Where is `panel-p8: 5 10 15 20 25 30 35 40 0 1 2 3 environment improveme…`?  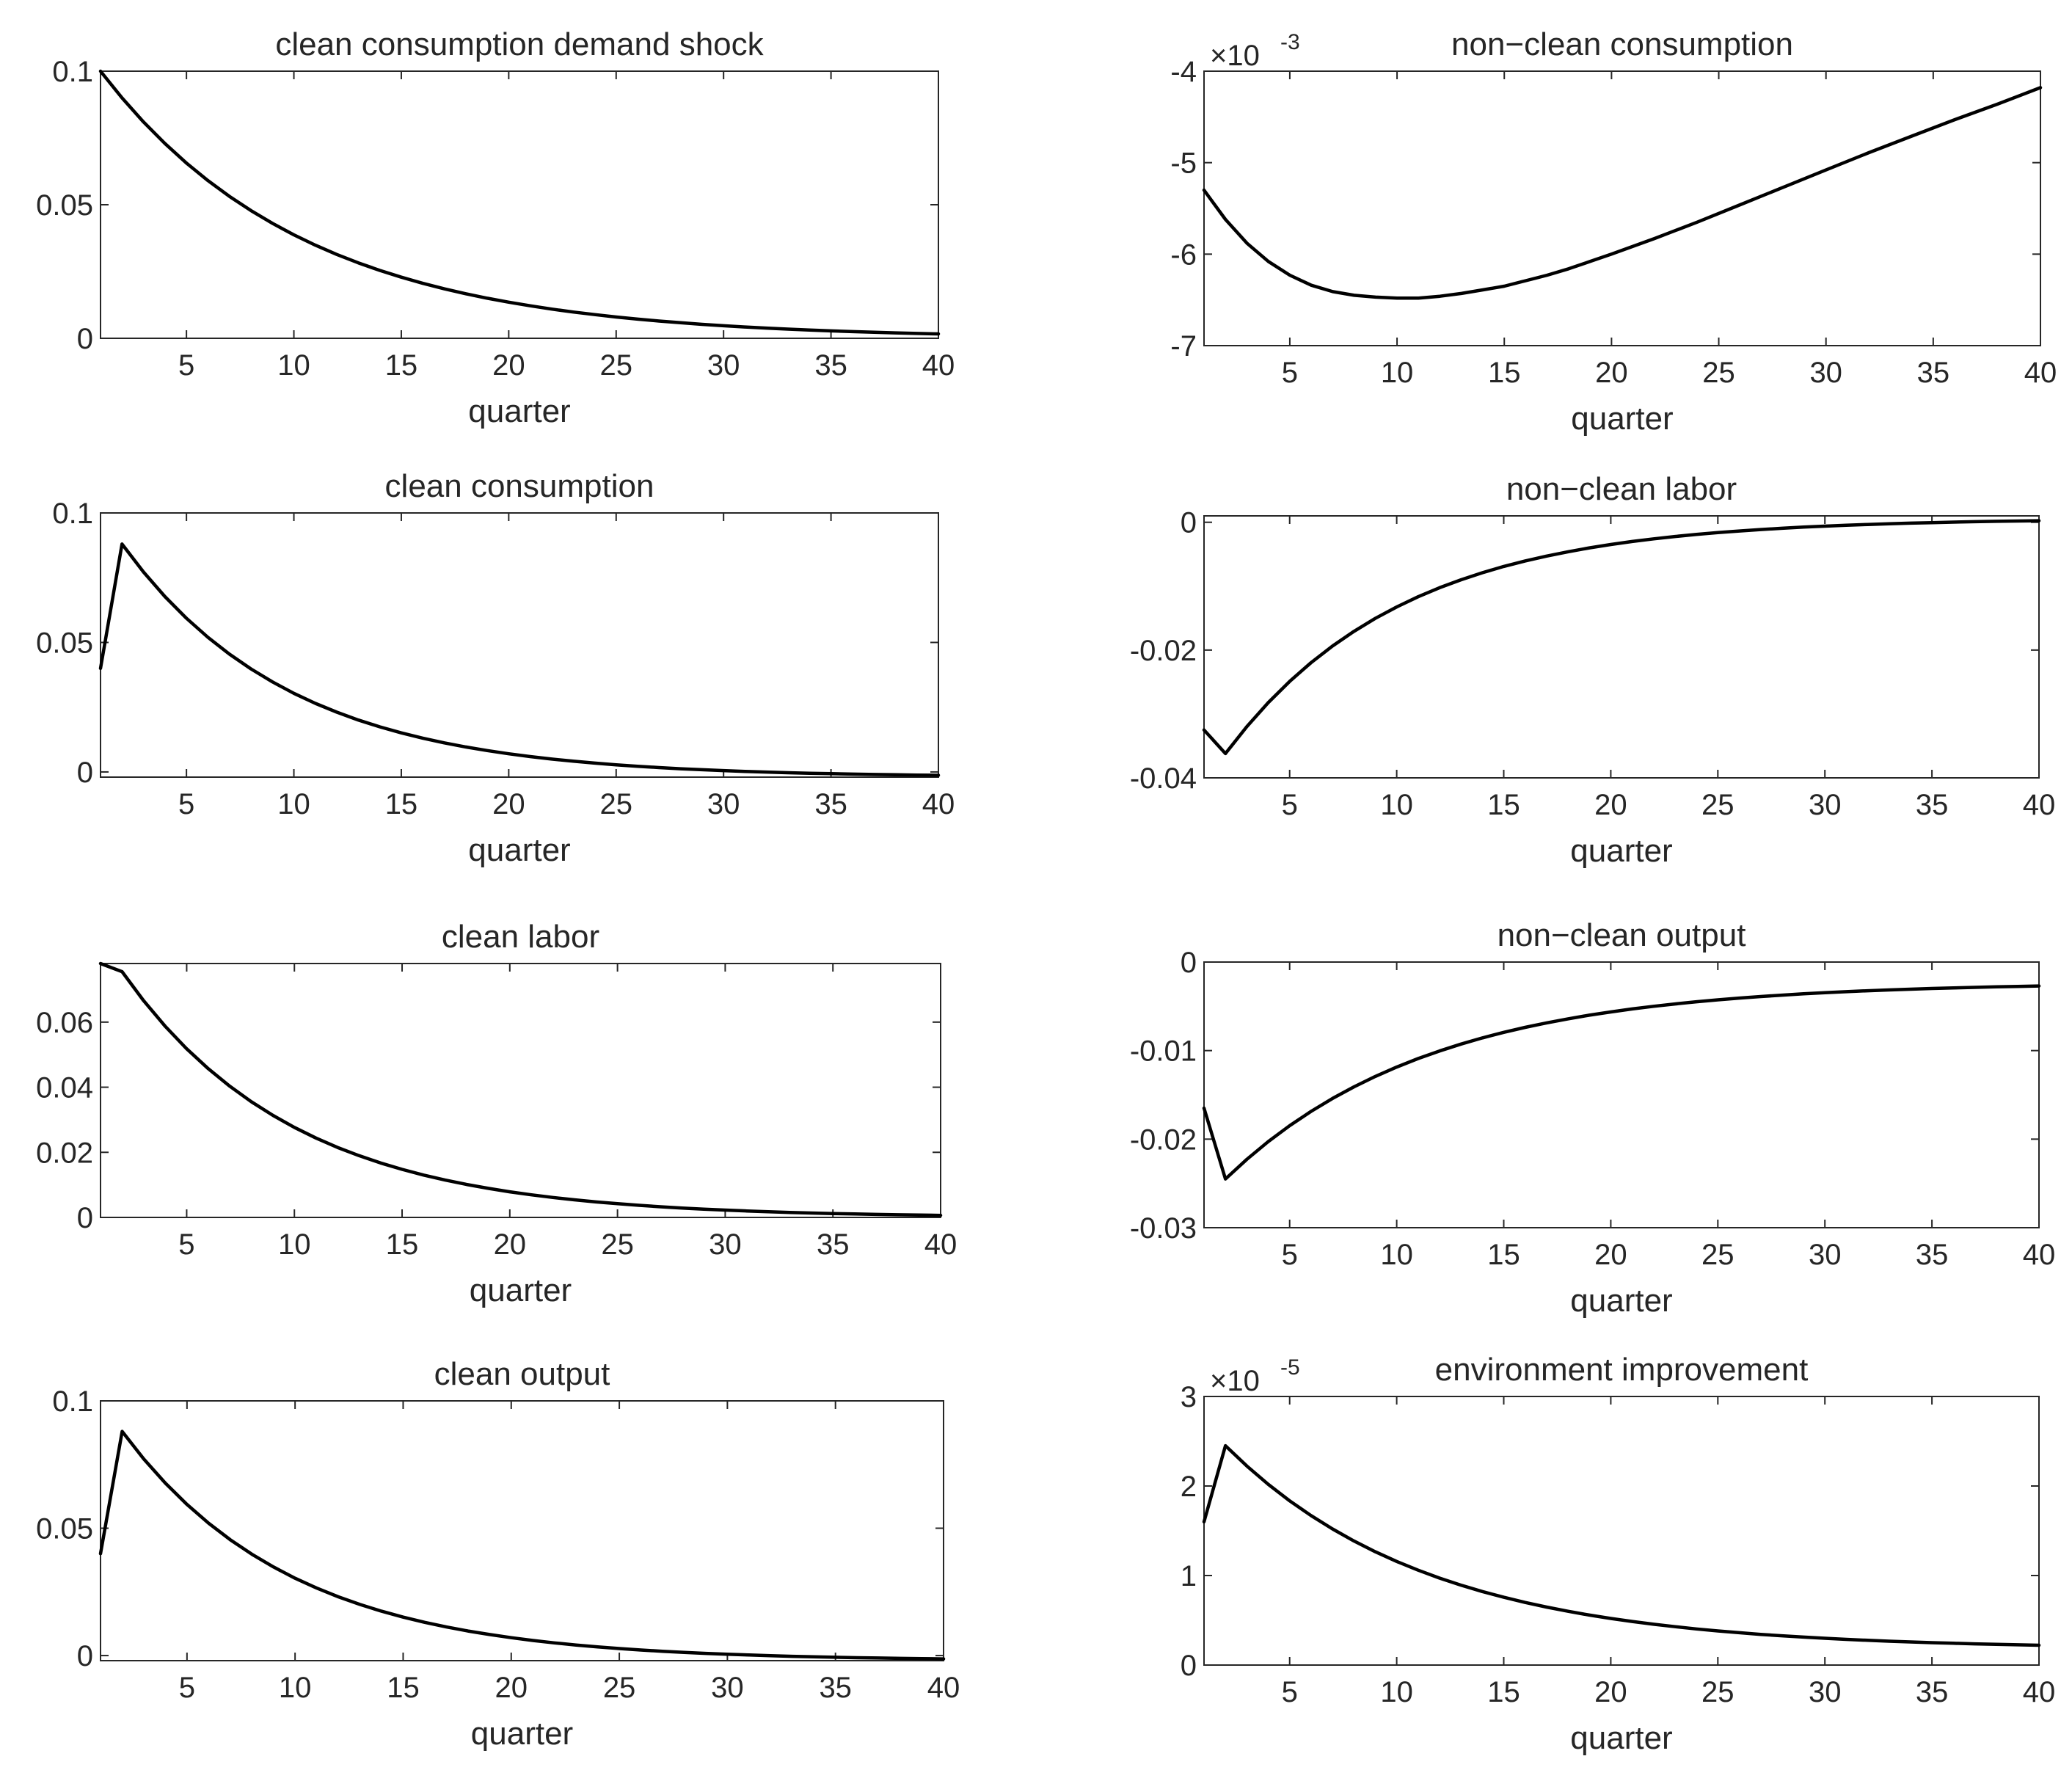
panel-p8: 5 10 15 20 25 30 35 40 0 1 2 3 environment improveme… is located at coordinates (1618, 1554).